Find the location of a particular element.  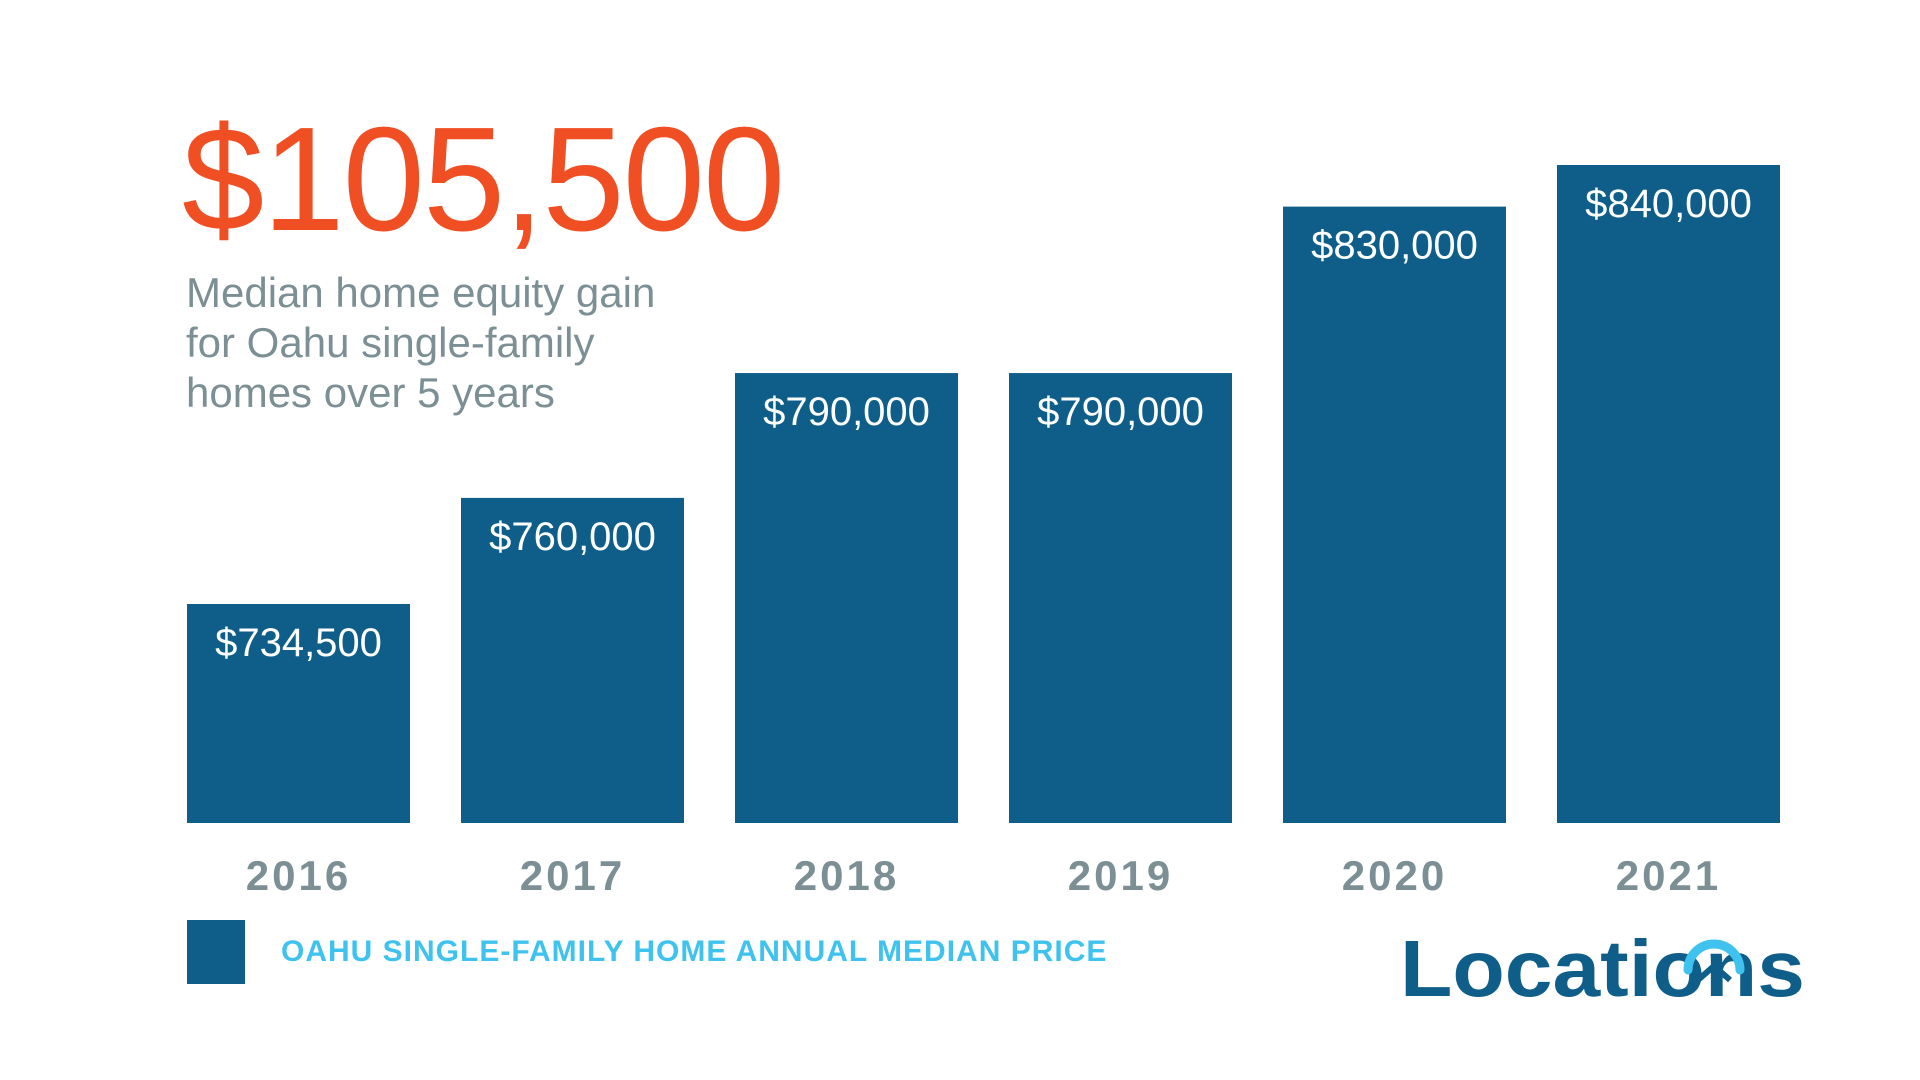

locations-logo: Locations is located at coordinates (1602, 970).